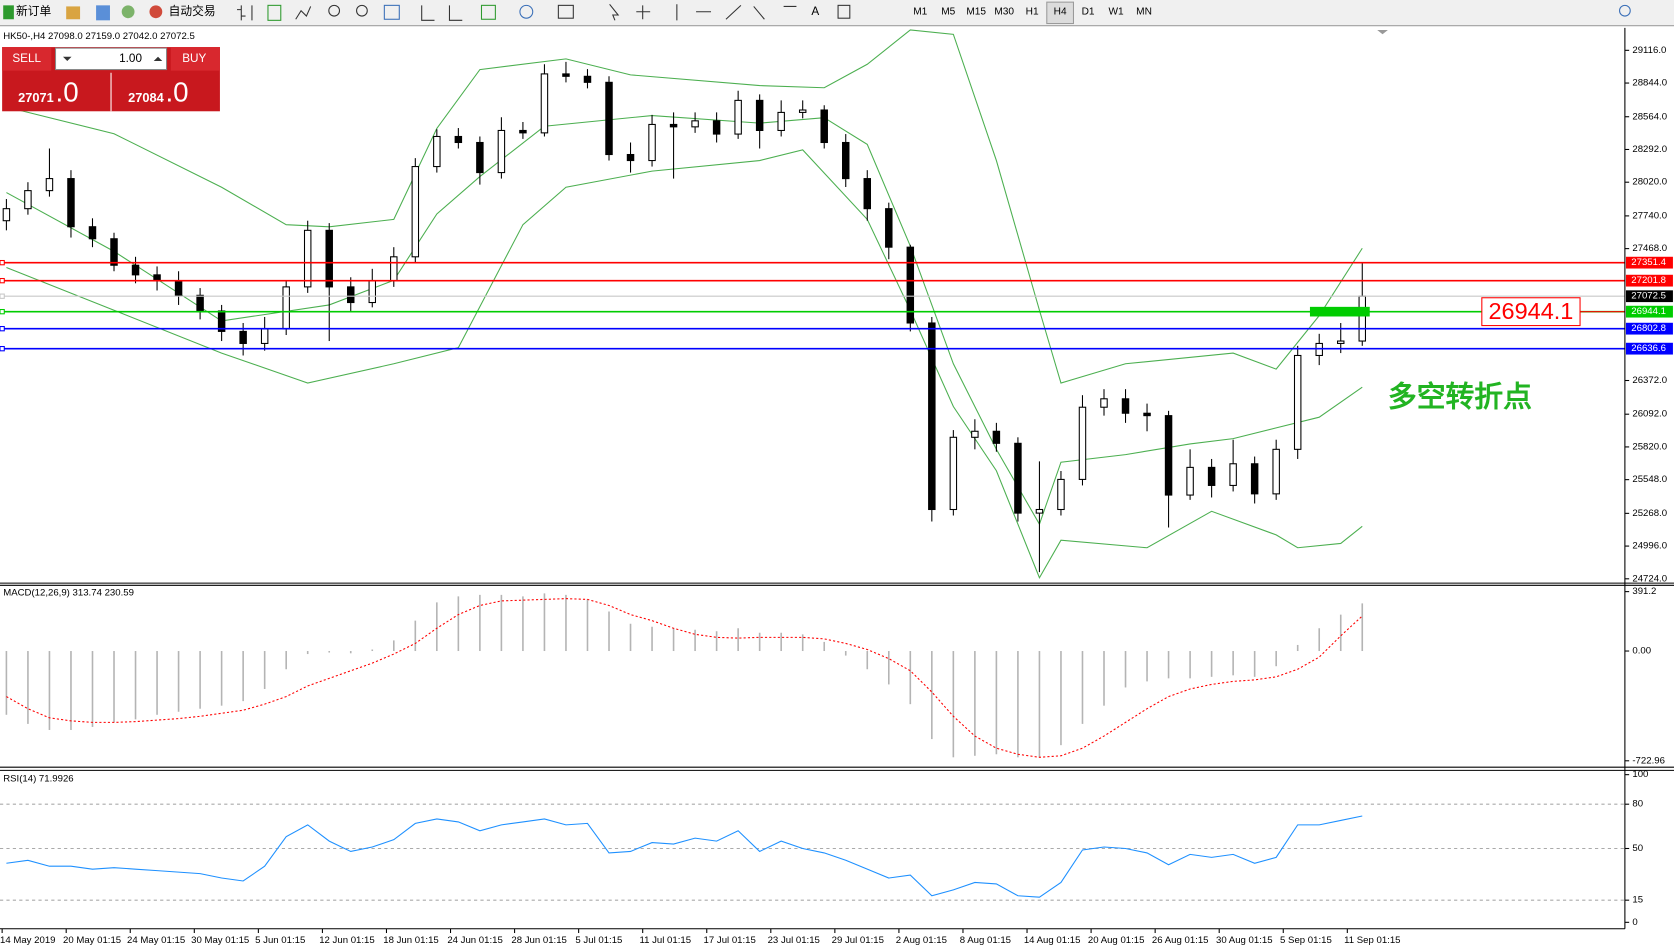 This screenshot has width=1674, height=948. Describe the element at coordinates (99, 36) in the screenshot. I see `chart-header: HK50-,H4 27098.0 27159.0 27042.0 27072.5` at that location.